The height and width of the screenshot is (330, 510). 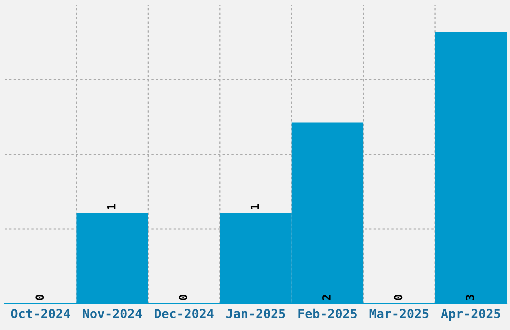 What do you see at coordinates (184, 314) in the screenshot?
I see `x-tick-label: Dec-2024` at bounding box center [184, 314].